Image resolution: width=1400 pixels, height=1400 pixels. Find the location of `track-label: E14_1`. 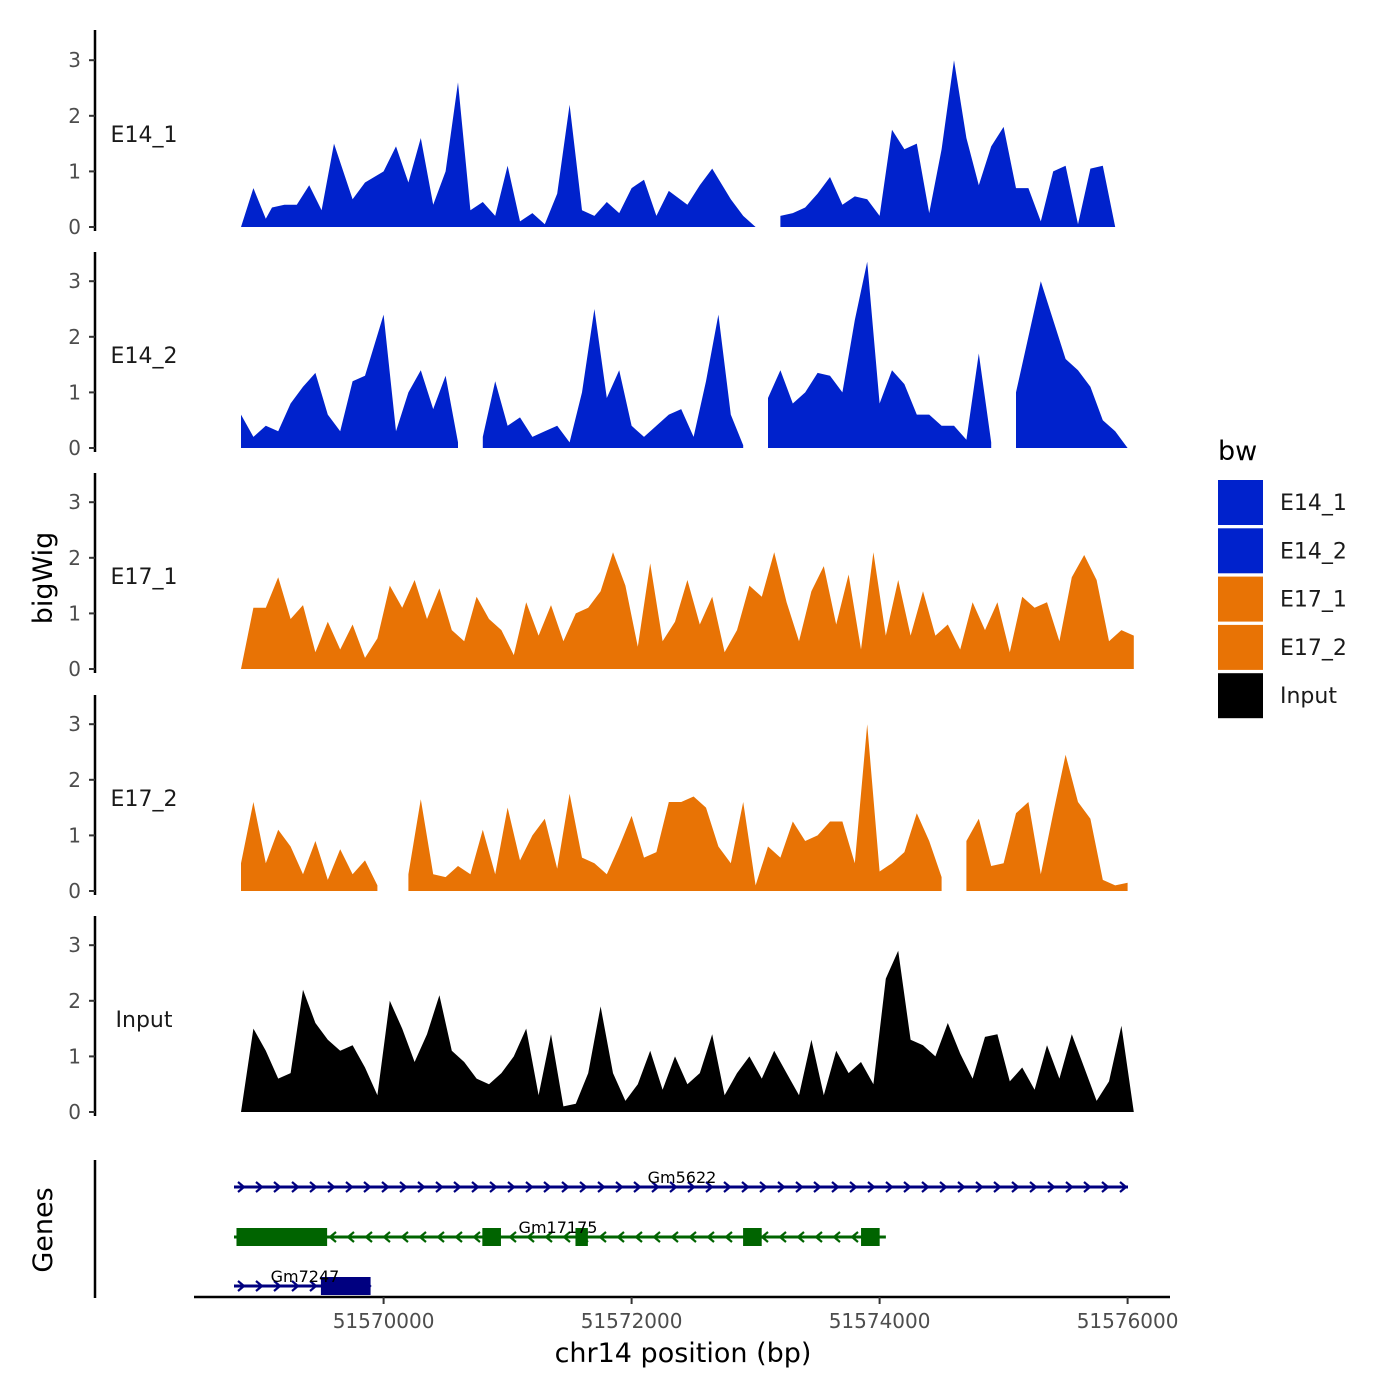

track-label: E14_1 is located at coordinates (144, 135).